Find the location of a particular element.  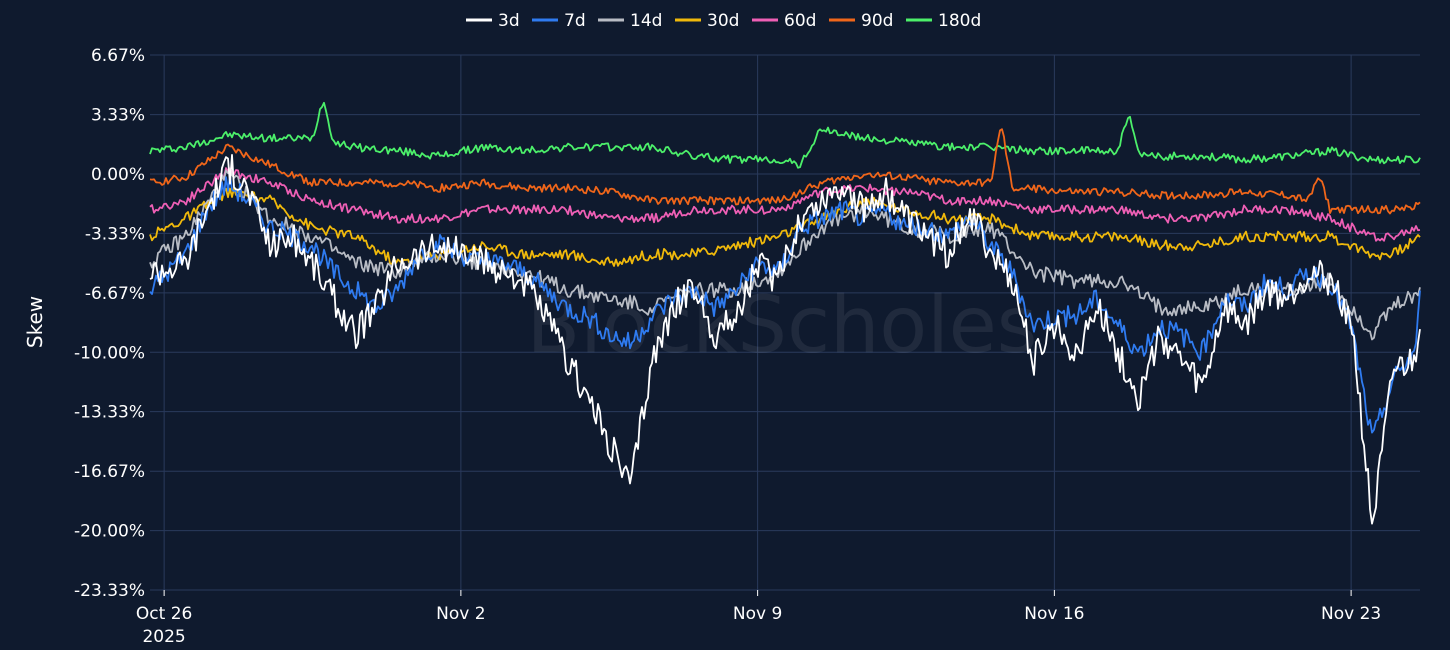

legend-label: 180d is located at coordinates (959, 21).